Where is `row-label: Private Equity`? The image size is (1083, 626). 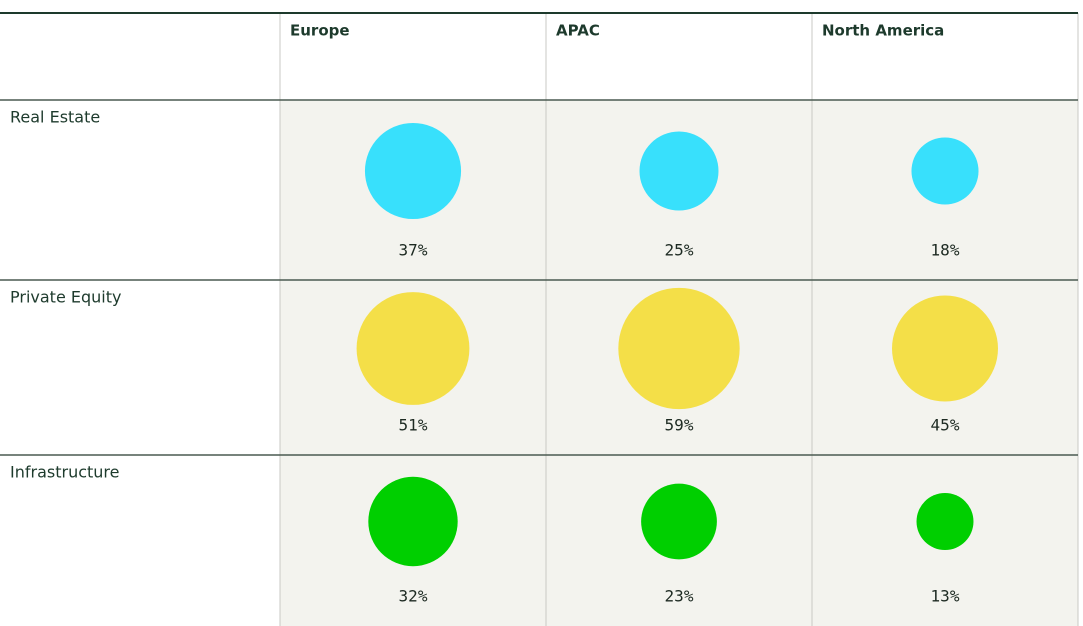 row-label: Private Equity is located at coordinates (65, 297).